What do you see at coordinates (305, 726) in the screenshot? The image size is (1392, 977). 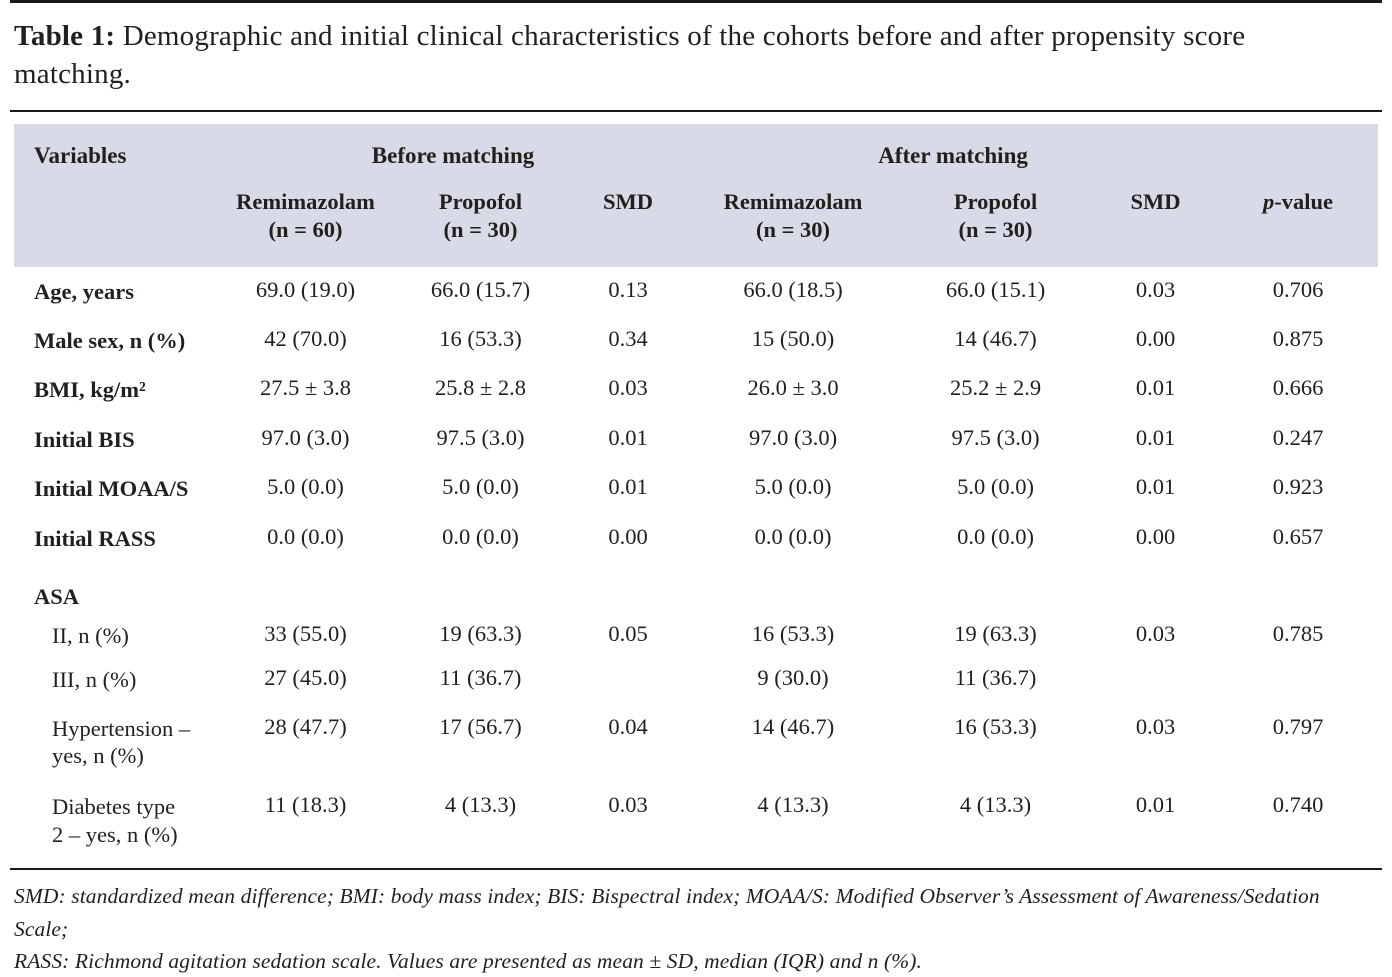 I see `cell: 28 (47.7)` at bounding box center [305, 726].